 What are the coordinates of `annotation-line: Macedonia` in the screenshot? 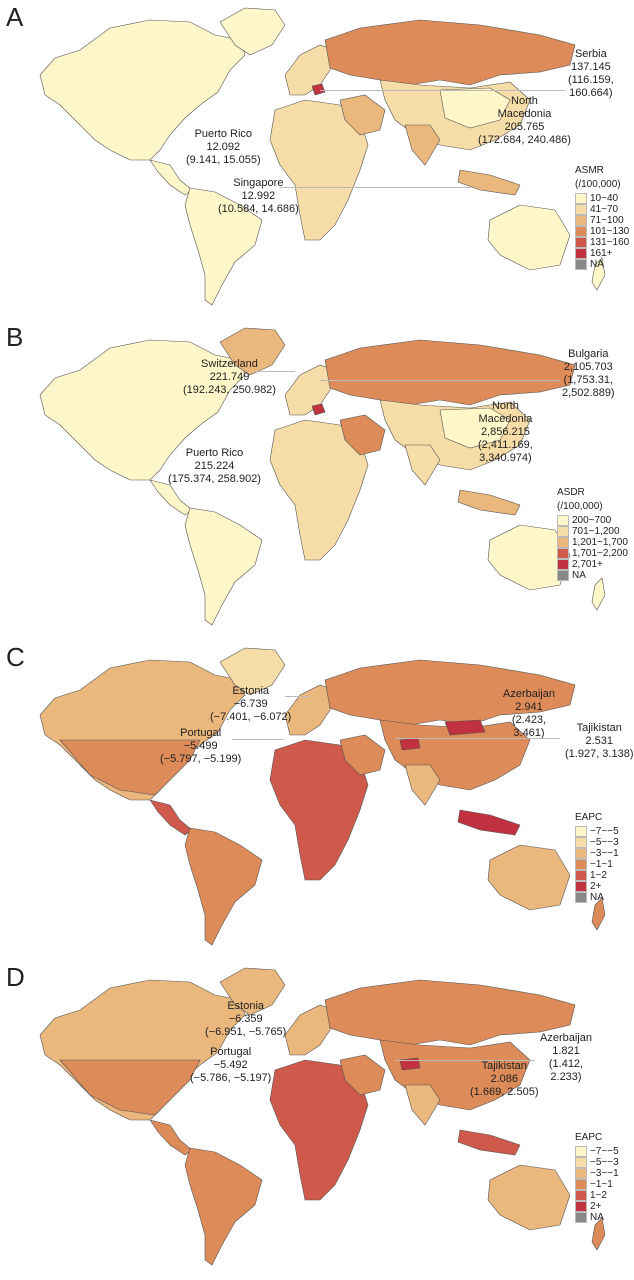 It's located at (505, 419).